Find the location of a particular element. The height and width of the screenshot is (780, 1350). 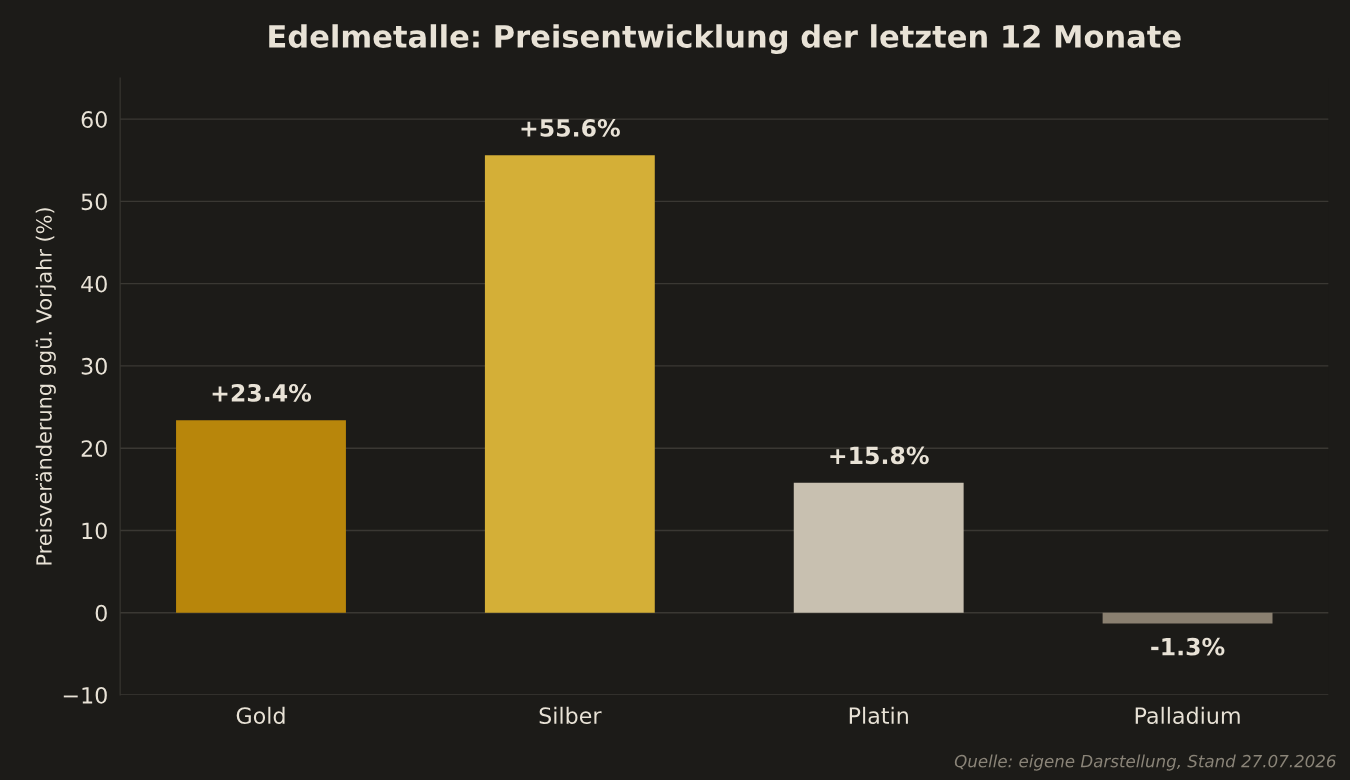

y-tick-label: 10 is located at coordinates (94, 531).